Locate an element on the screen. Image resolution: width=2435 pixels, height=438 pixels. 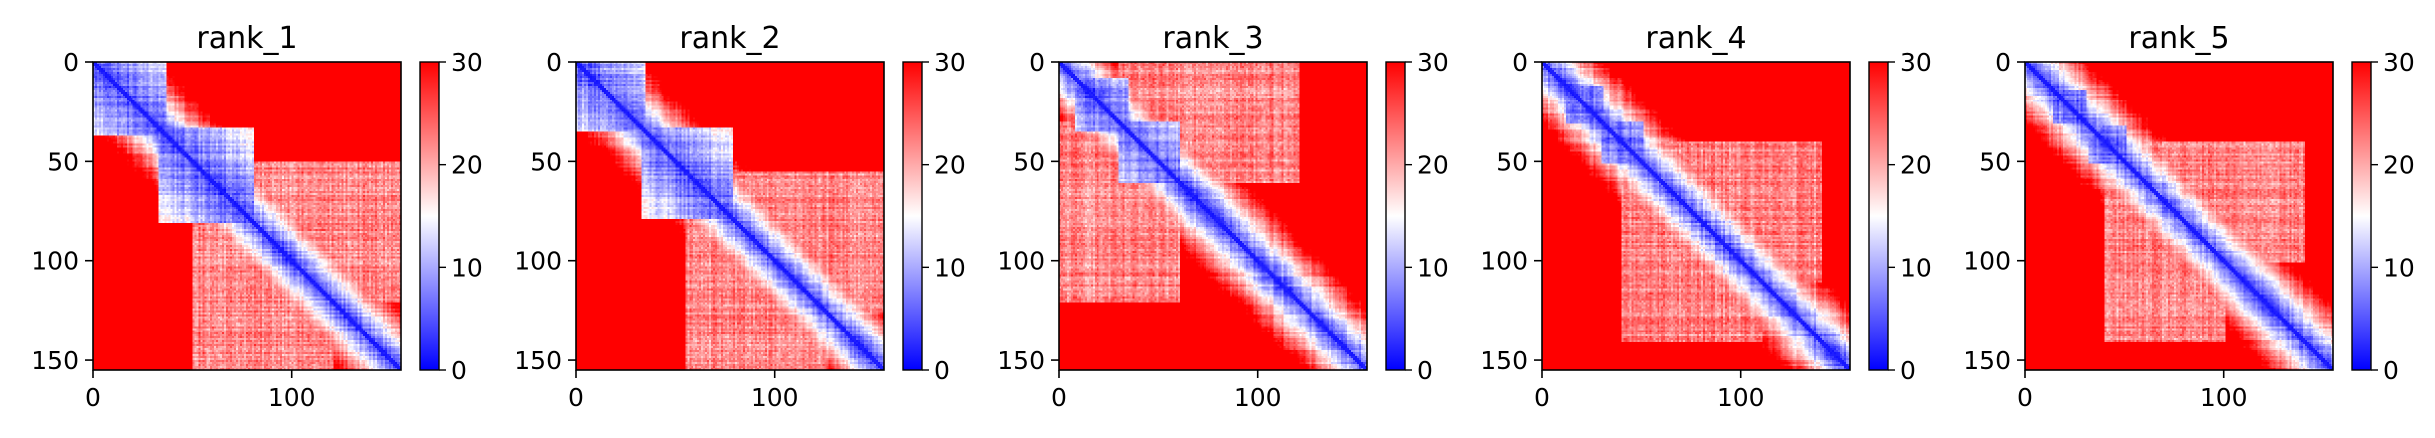
panel-title: rank_2 is located at coordinates (729, 38).